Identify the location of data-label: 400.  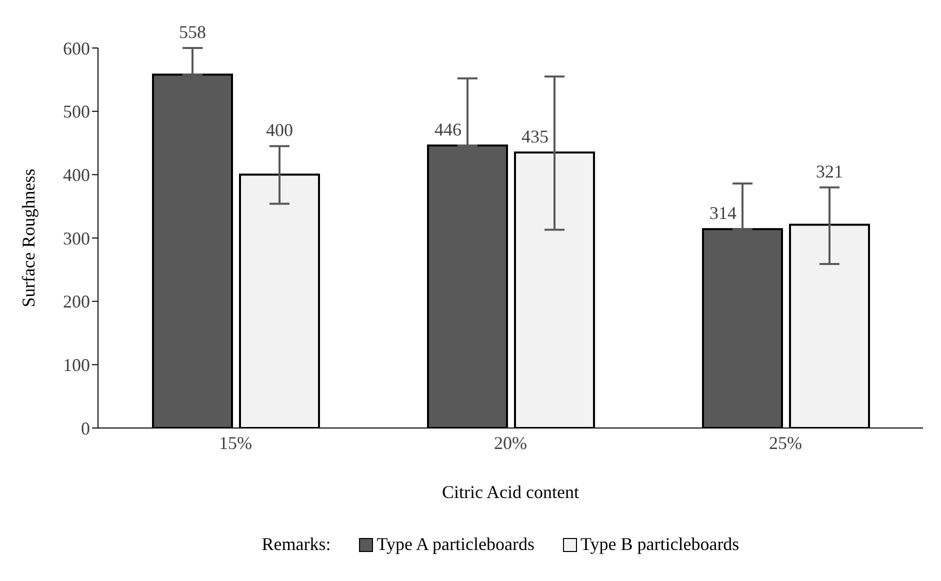
(279, 130).